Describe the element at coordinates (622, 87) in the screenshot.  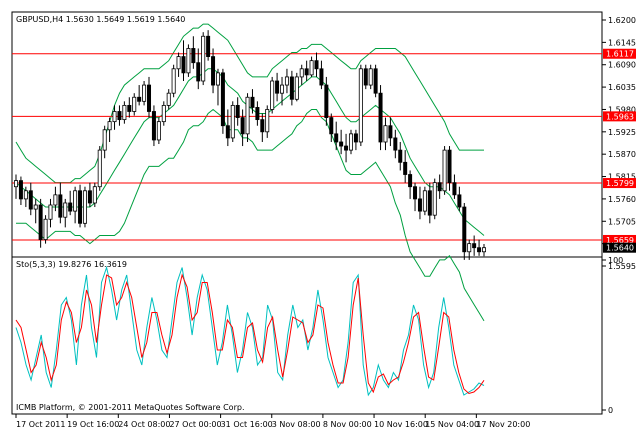
I see `price-tick-label: 1.6035` at that location.